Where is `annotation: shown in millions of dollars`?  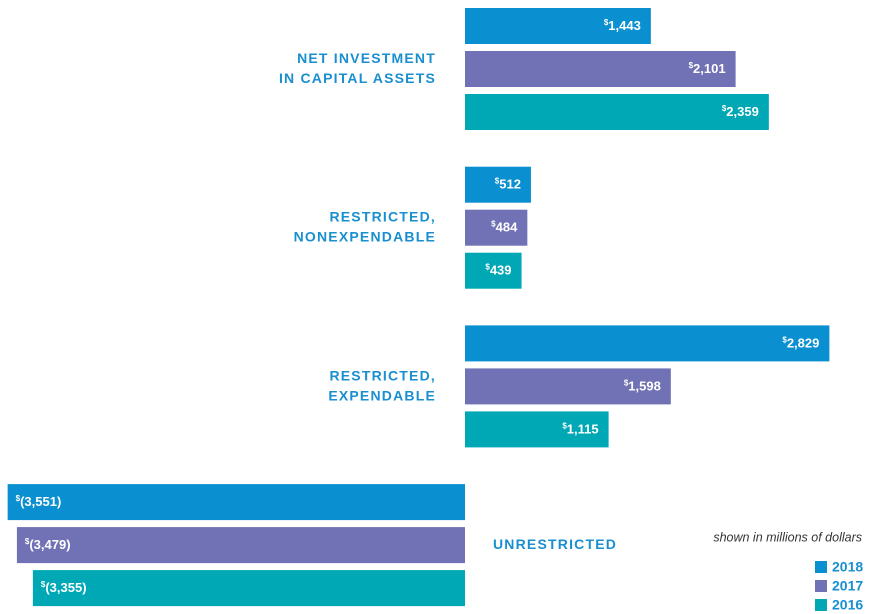
annotation: shown in millions of dollars is located at coordinates (787, 537).